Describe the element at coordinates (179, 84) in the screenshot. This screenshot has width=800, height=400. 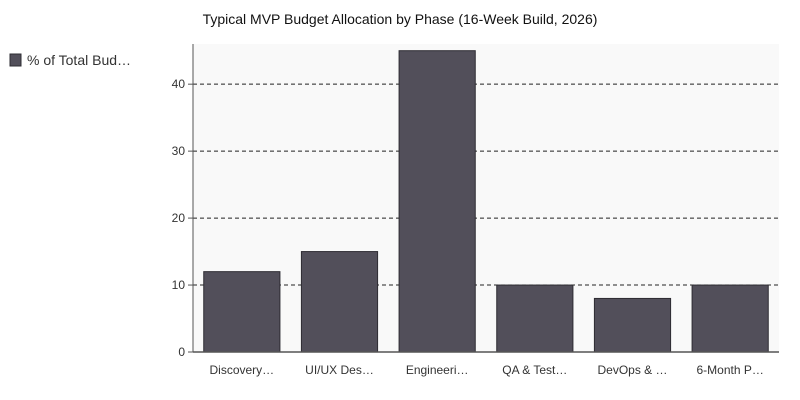
I see `y-tick-label: 40` at that location.